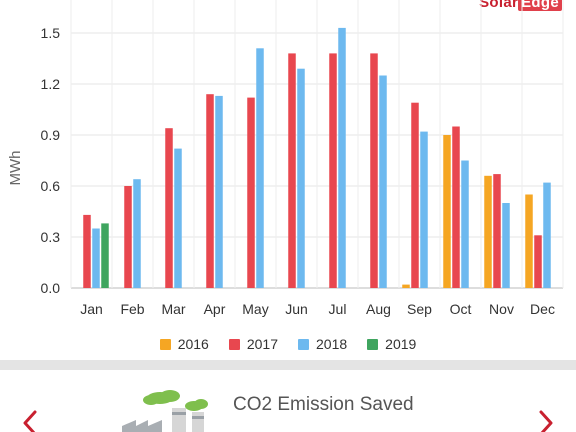 This screenshot has height=432, width=576. I want to click on co2-emission-title: CO2 Emission Saved, so click(323, 404).